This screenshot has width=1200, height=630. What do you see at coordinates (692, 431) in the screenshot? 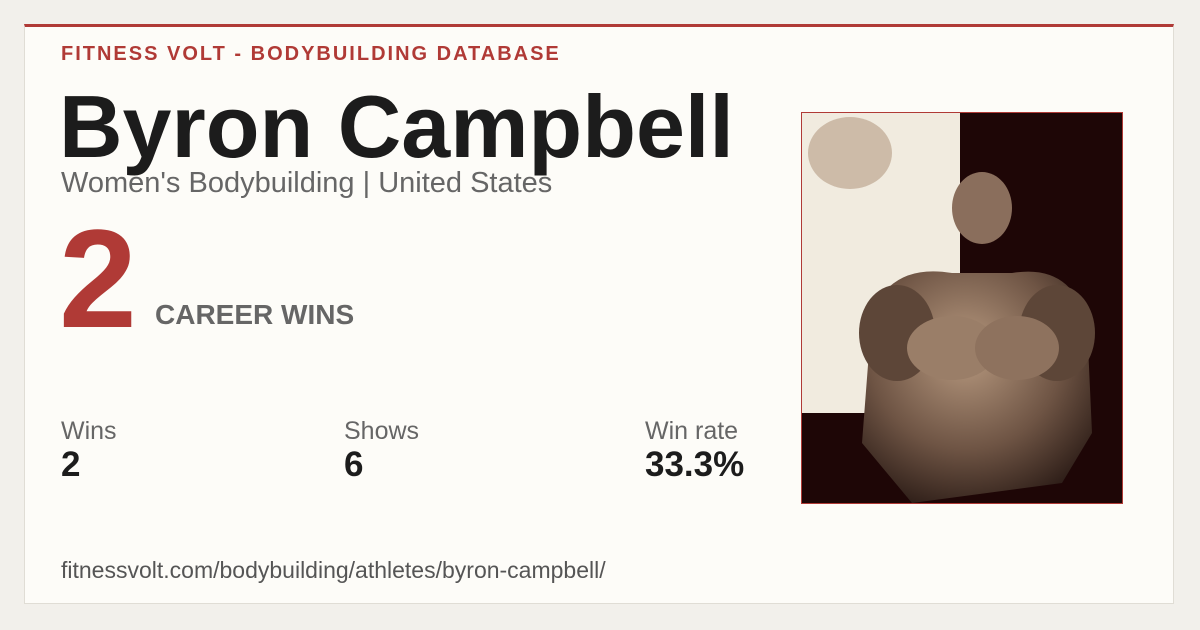
I see `stat-label: Win rate` at bounding box center [692, 431].